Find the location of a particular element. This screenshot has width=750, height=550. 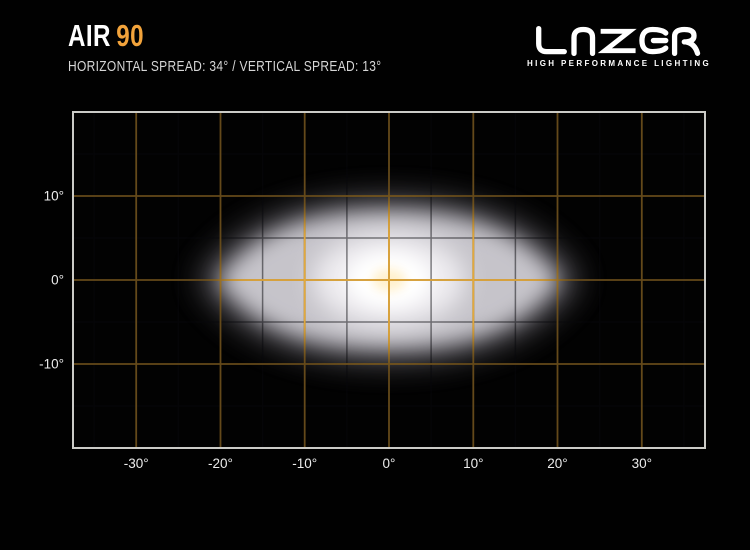

lazer-logo: LAZER HIGH PERFORMANCE LIGHTING is located at coordinates (619, 47).